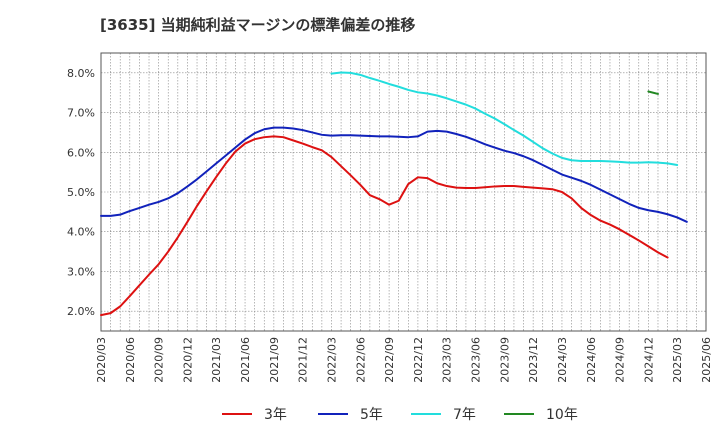  I want to click on y-axis-ticks: 2.0% 3.0% 4.0% 5.0% 6.0% 7.0% 8.0%, so click(81, 192).